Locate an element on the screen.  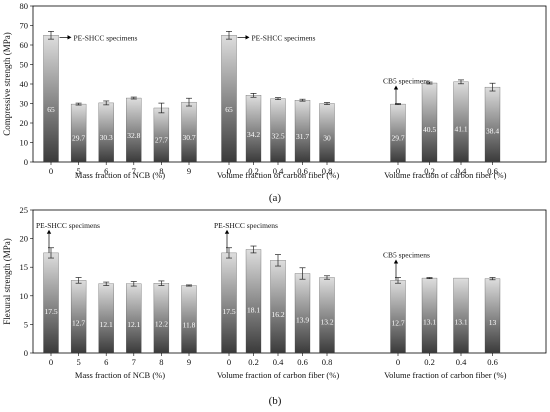
y-tick-label: 40 is located at coordinates (24, 84).